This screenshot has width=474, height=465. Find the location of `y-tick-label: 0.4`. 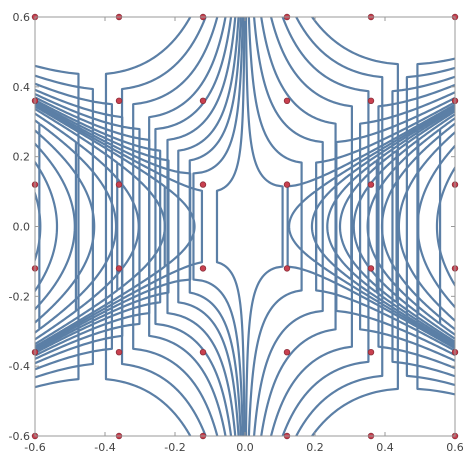

y-tick-label: 0.4 is located at coordinates (22, 87).